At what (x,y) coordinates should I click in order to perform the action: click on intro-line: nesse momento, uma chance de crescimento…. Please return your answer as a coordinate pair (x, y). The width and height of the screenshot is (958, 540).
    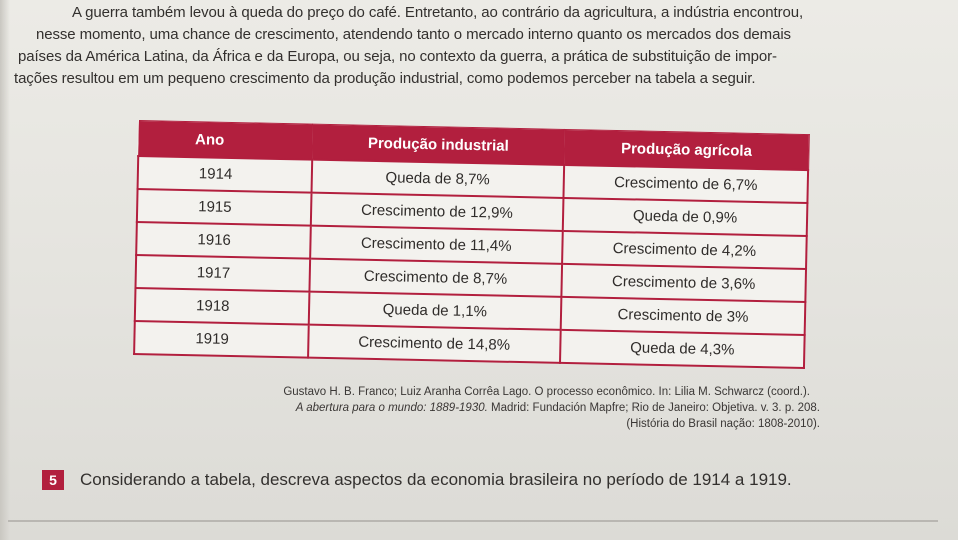
    Looking at the image, I should click on (413, 34).